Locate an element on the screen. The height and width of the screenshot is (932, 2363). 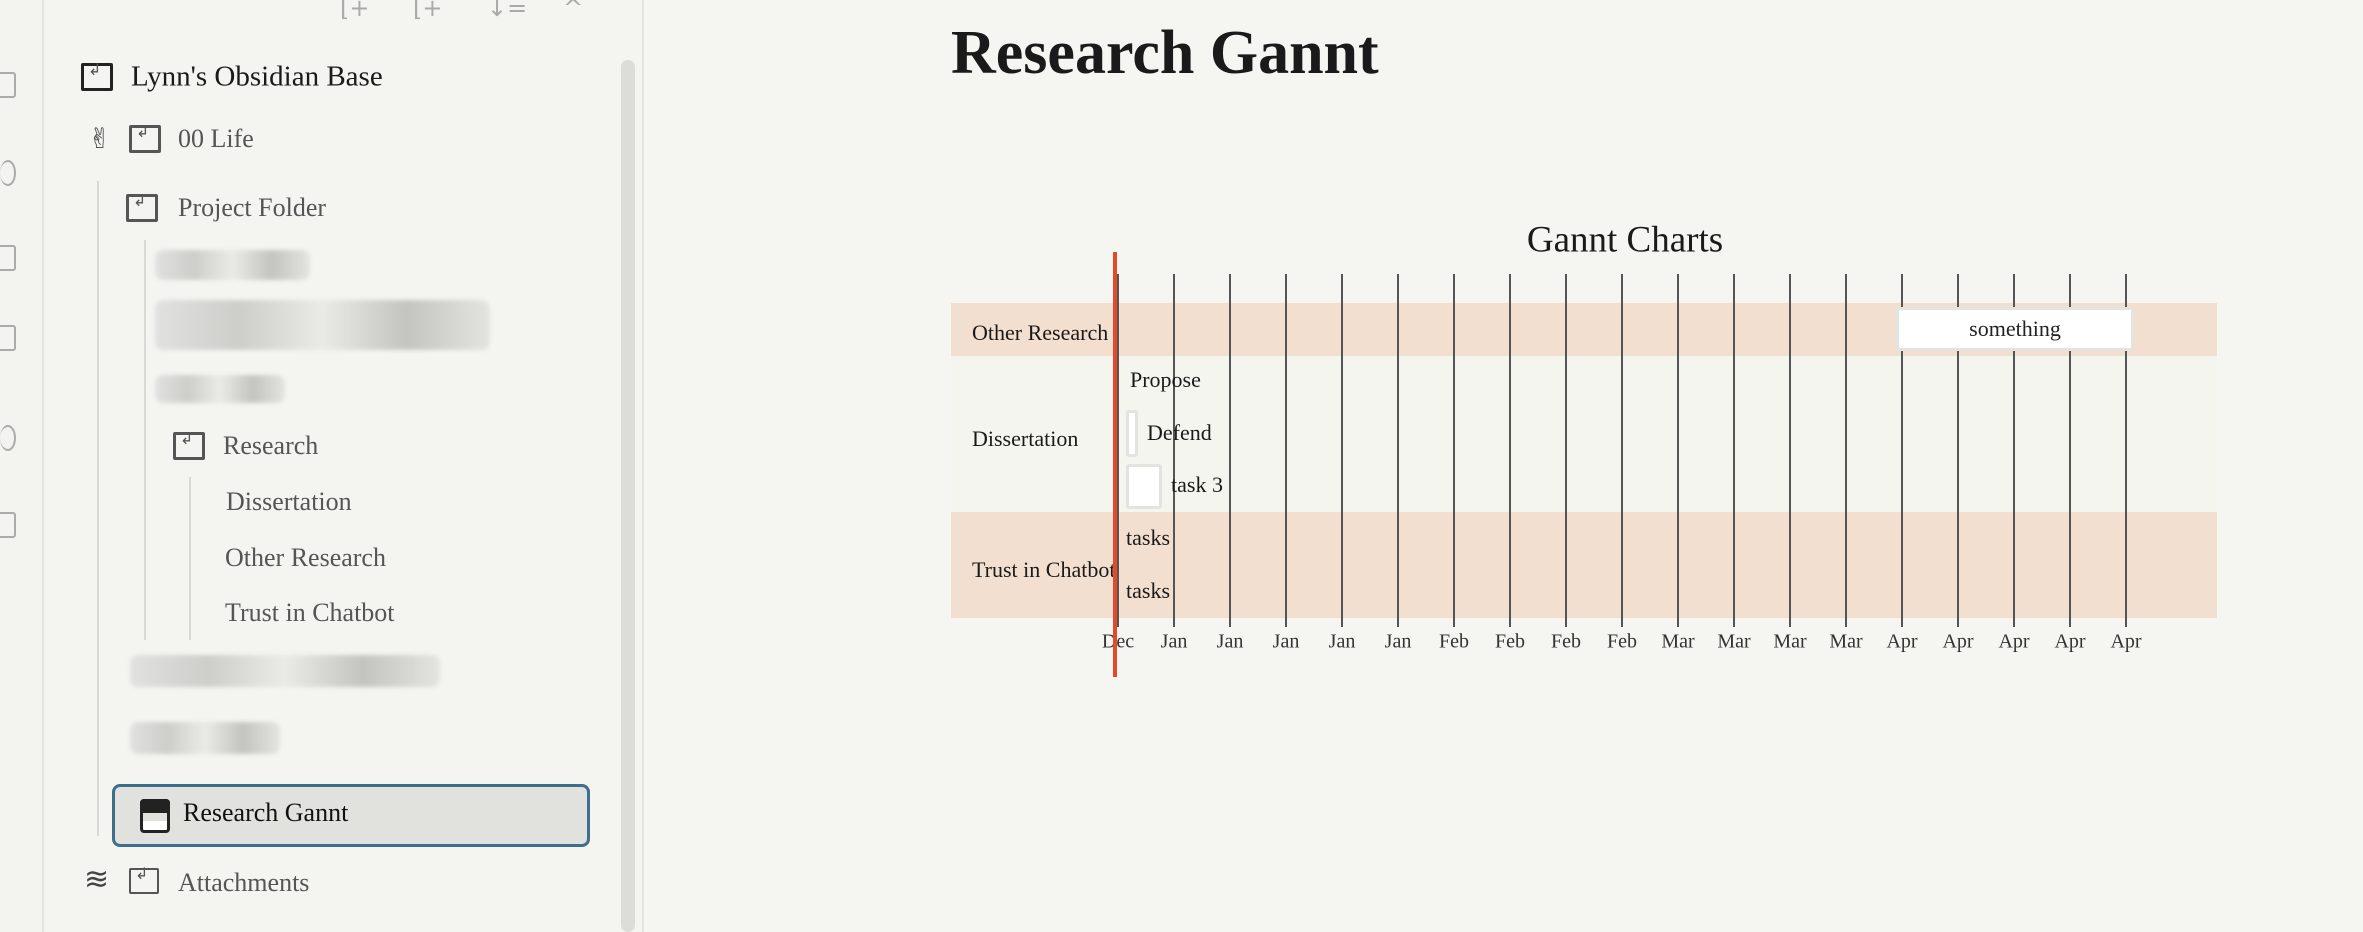
new-note-icon: ⌊+ is located at coordinates (355, 11).